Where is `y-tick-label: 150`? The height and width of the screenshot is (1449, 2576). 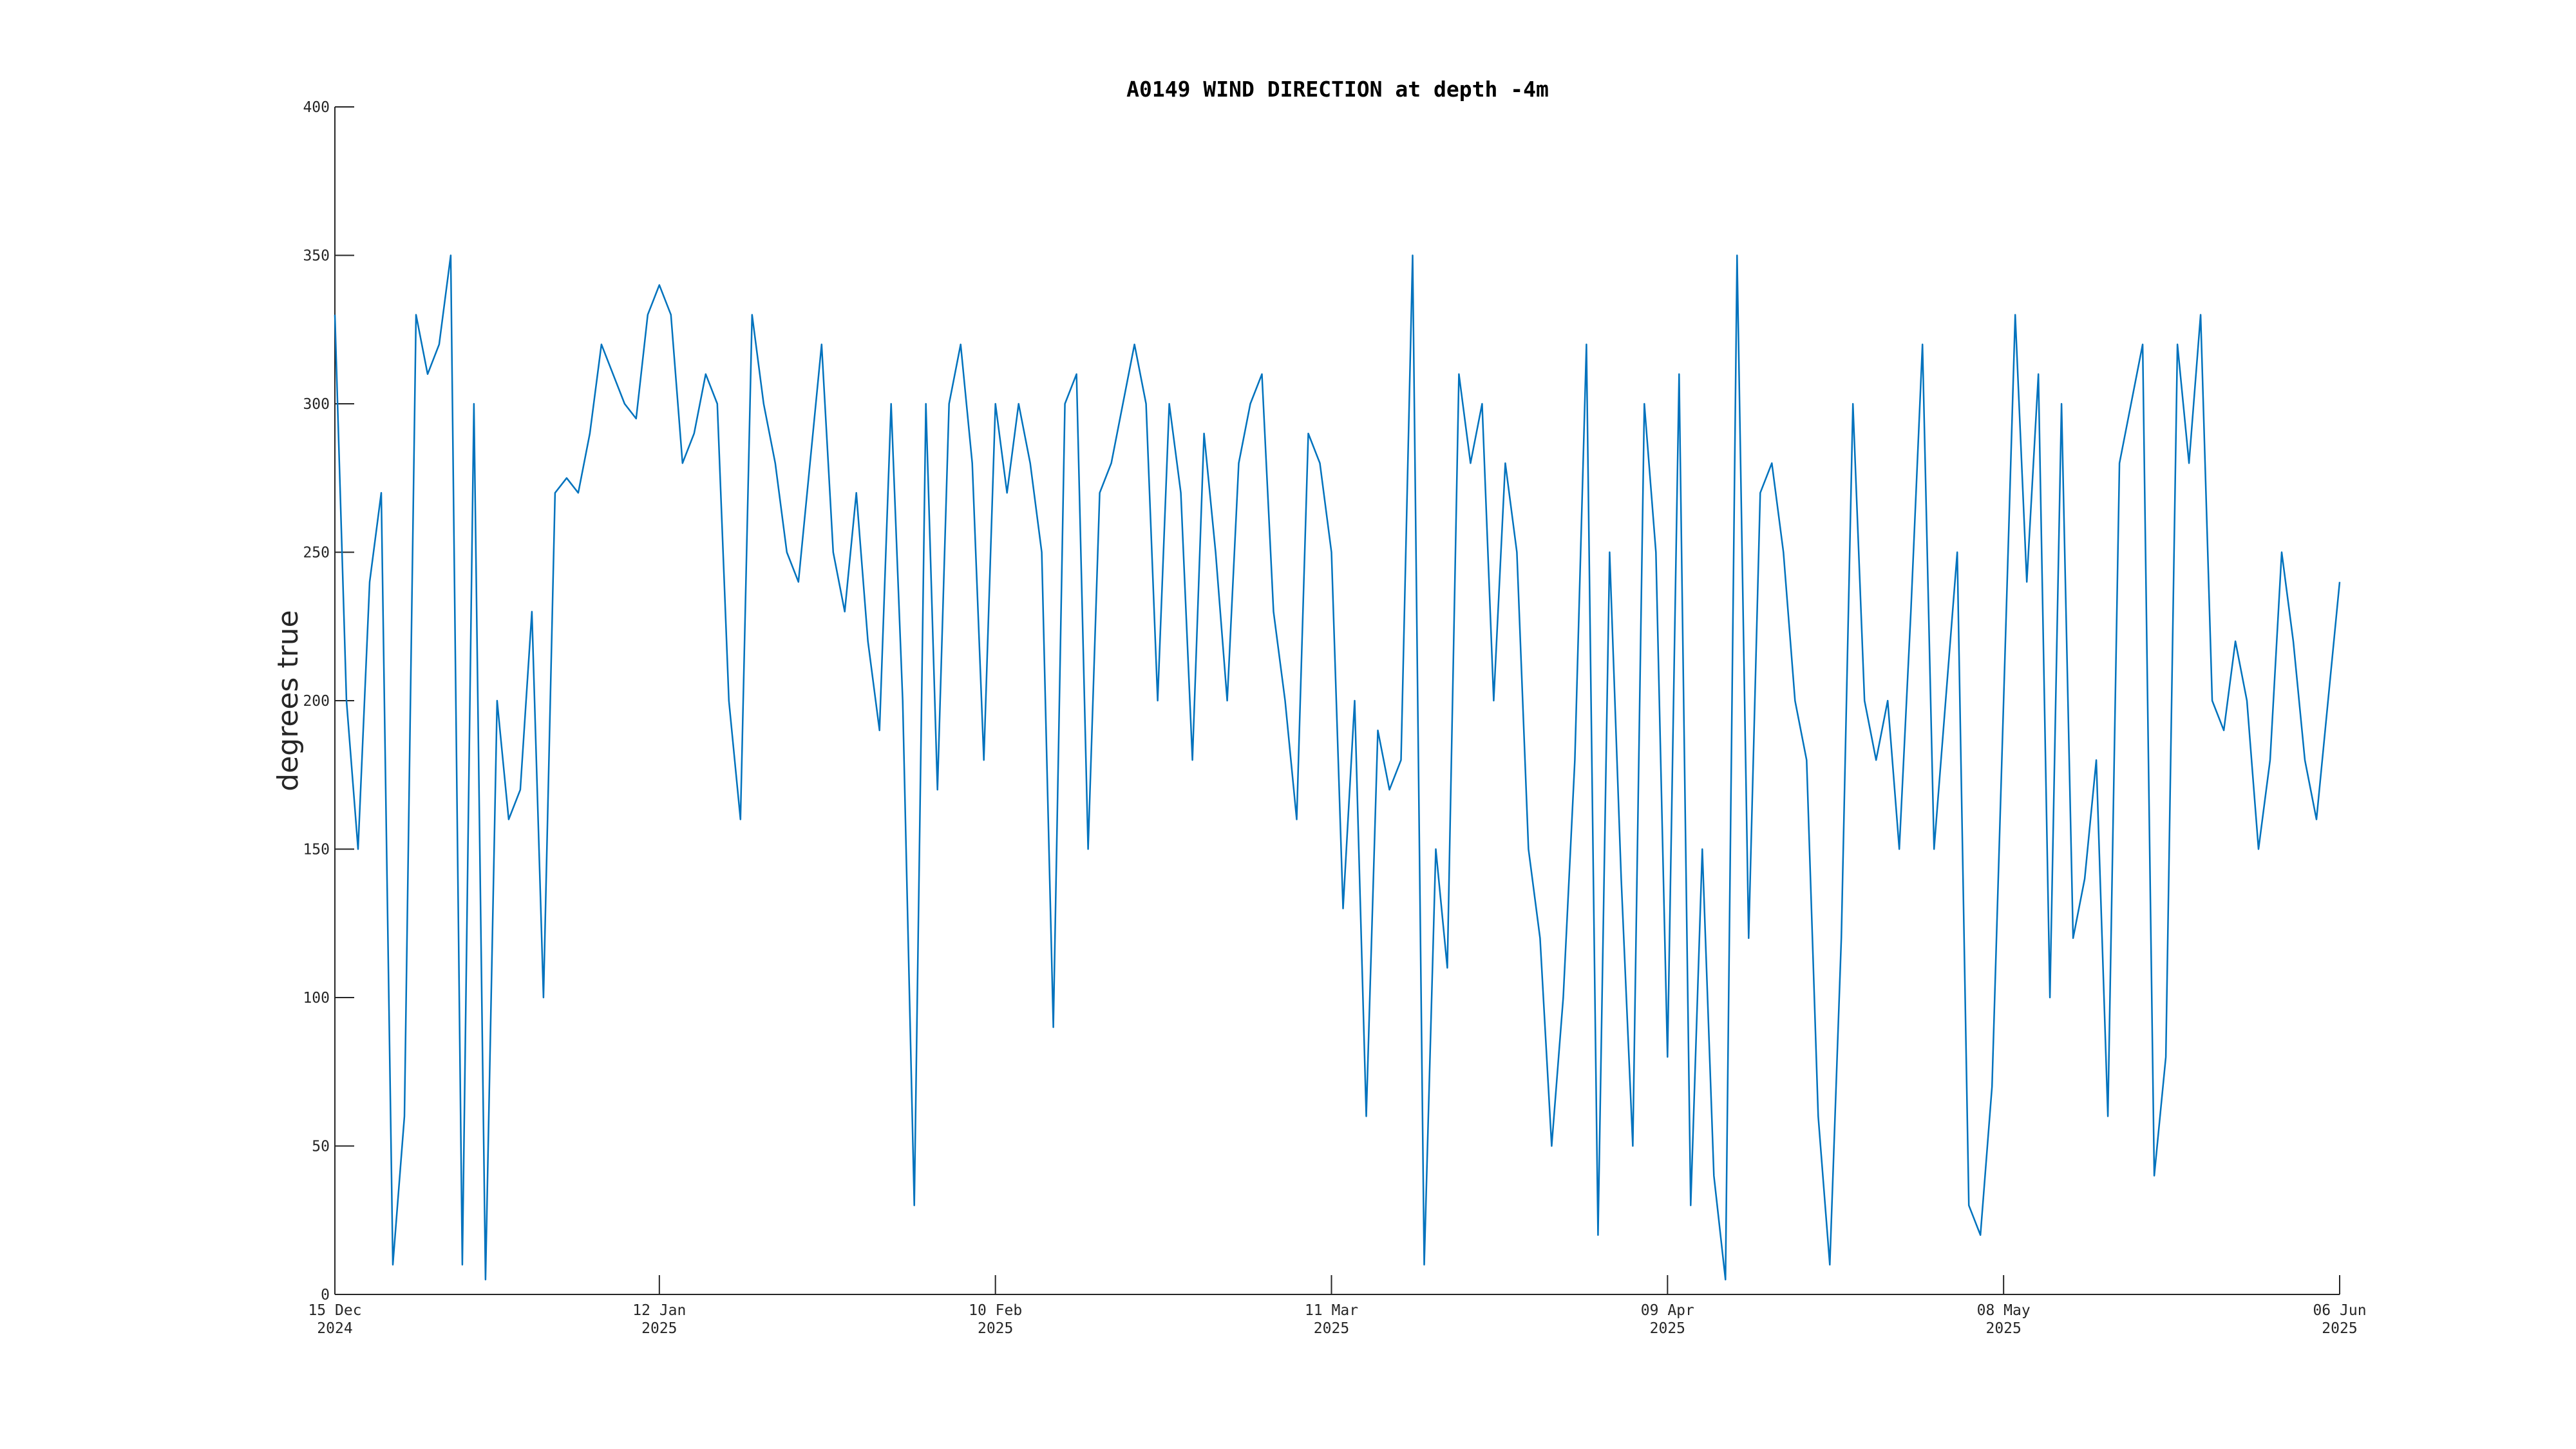 y-tick-label: 150 is located at coordinates (317, 850).